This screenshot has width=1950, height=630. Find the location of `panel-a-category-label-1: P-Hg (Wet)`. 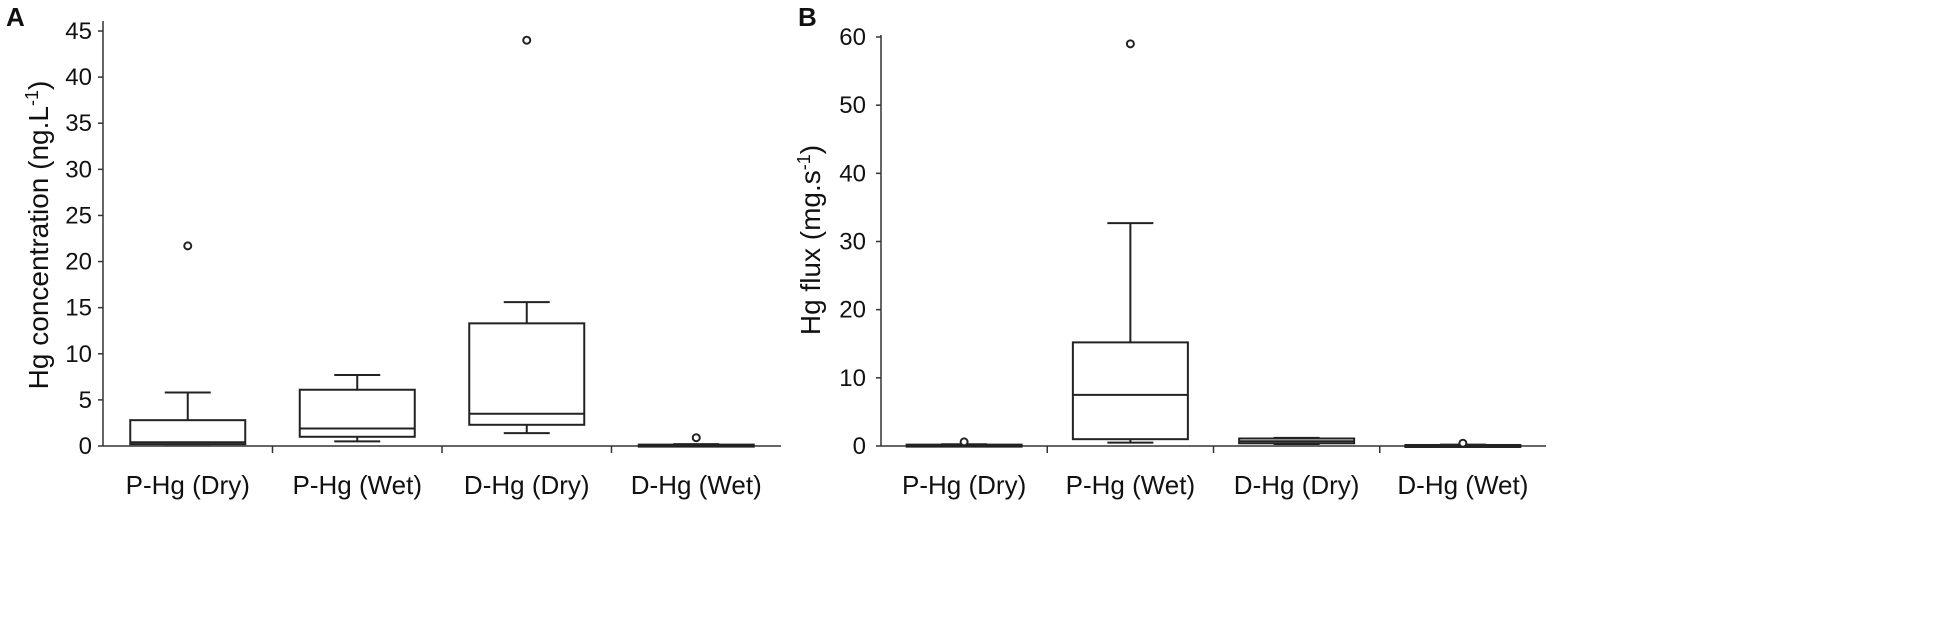

panel-a-category-label-1: P-Hg (Wet) is located at coordinates (357, 485).